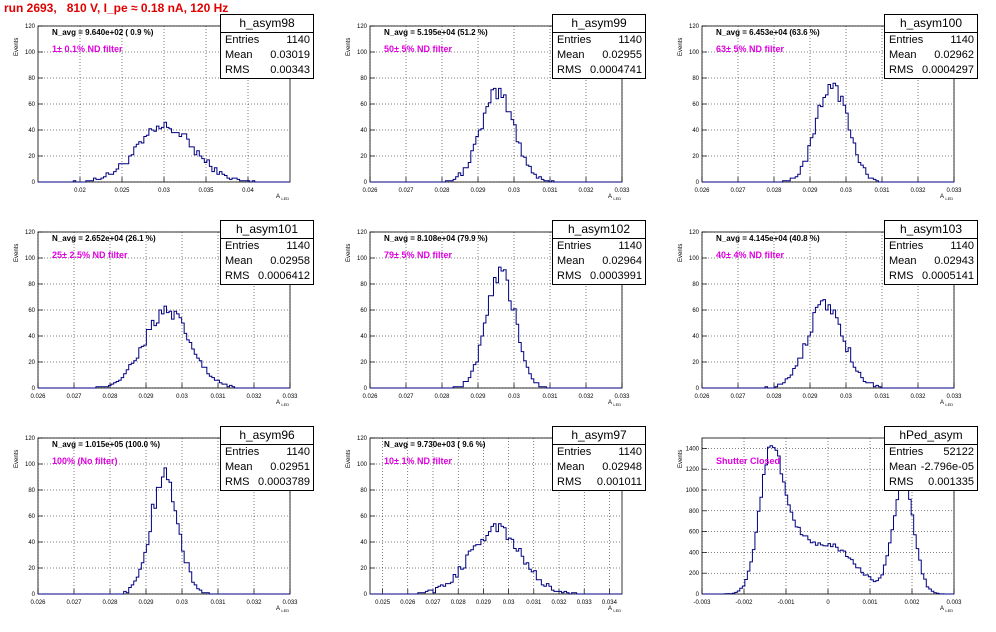 This screenshot has height=632, width=996. What do you see at coordinates (363, 337) in the screenshot?
I see `y-tick-label: 40` at bounding box center [363, 337].